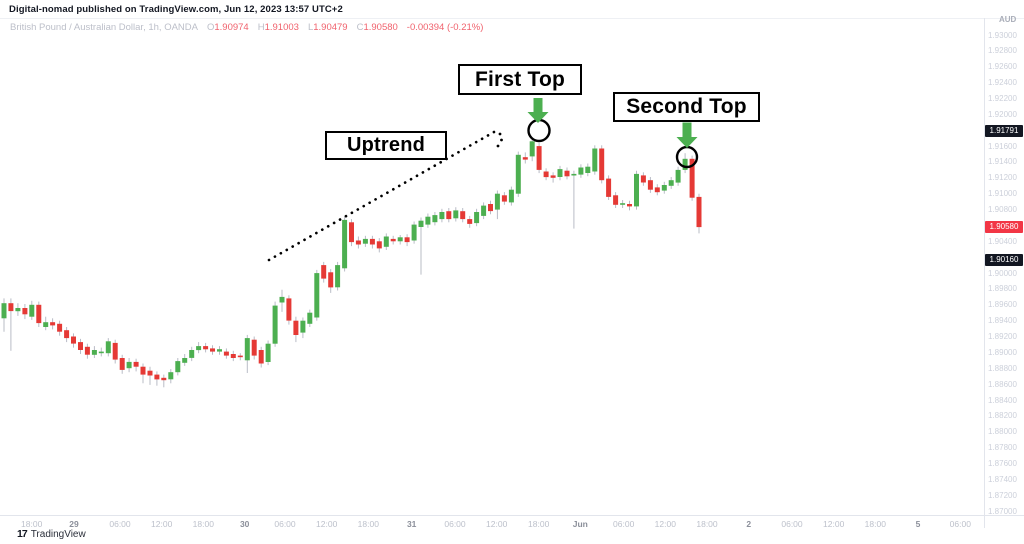 The width and height of the screenshot is (1024, 544). What do you see at coordinates (520, 79) in the screenshot?
I see `annotation-box-first-top: First Top` at bounding box center [520, 79].